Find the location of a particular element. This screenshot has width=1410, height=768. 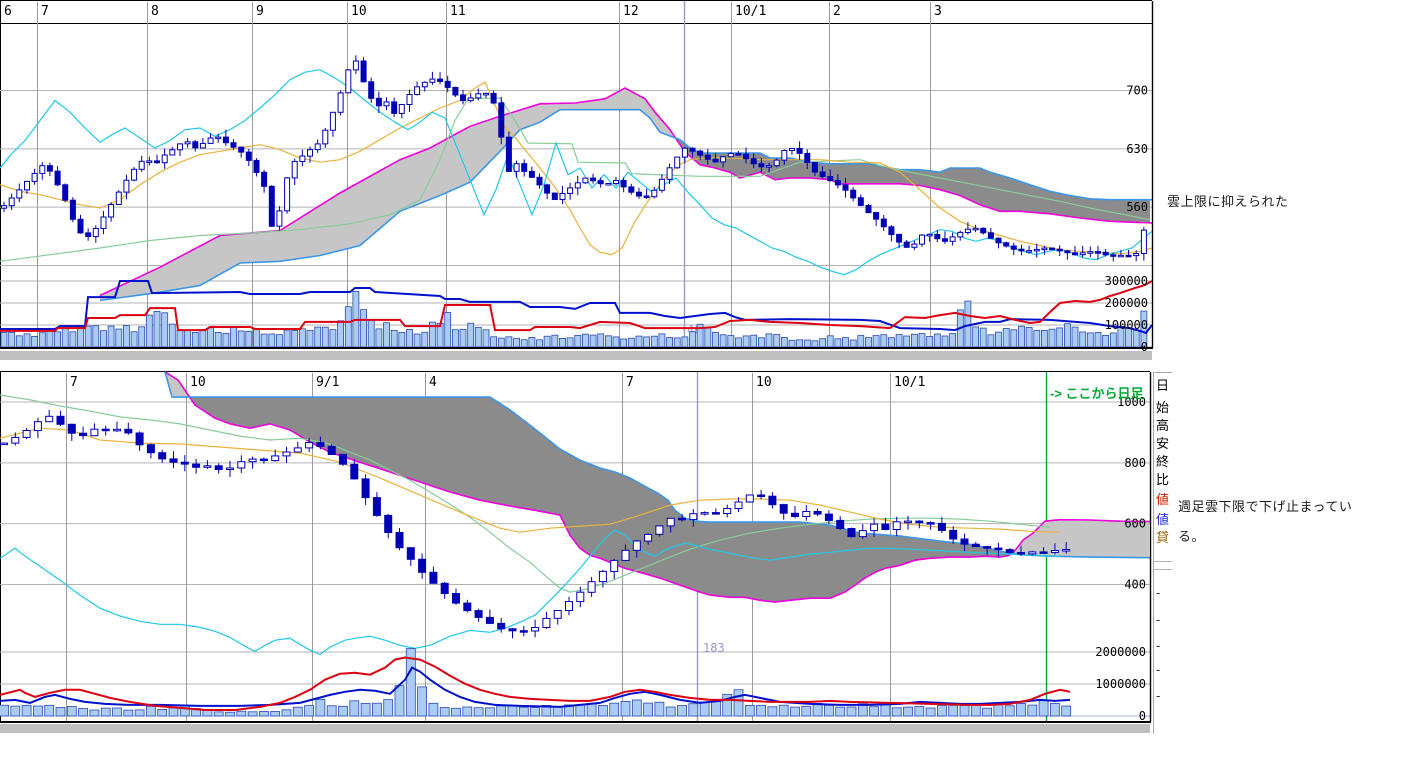

panel-field-0: 日 is located at coordinates (1163, 386).